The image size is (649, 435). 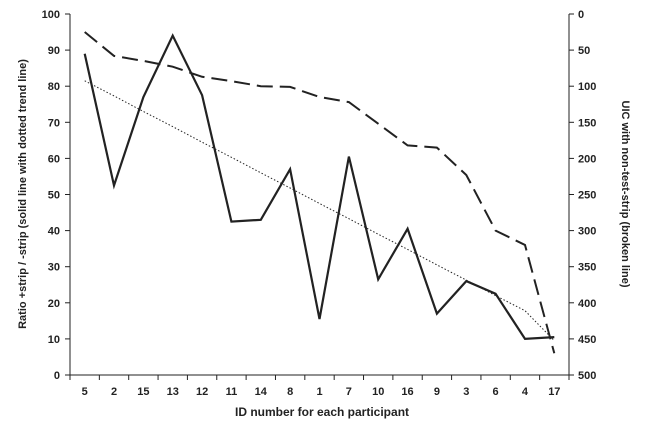 What do you see at coordinates (54, 232) in the screenshot?
I see `y-tick-label: 40` at bounding box center [54, 232].